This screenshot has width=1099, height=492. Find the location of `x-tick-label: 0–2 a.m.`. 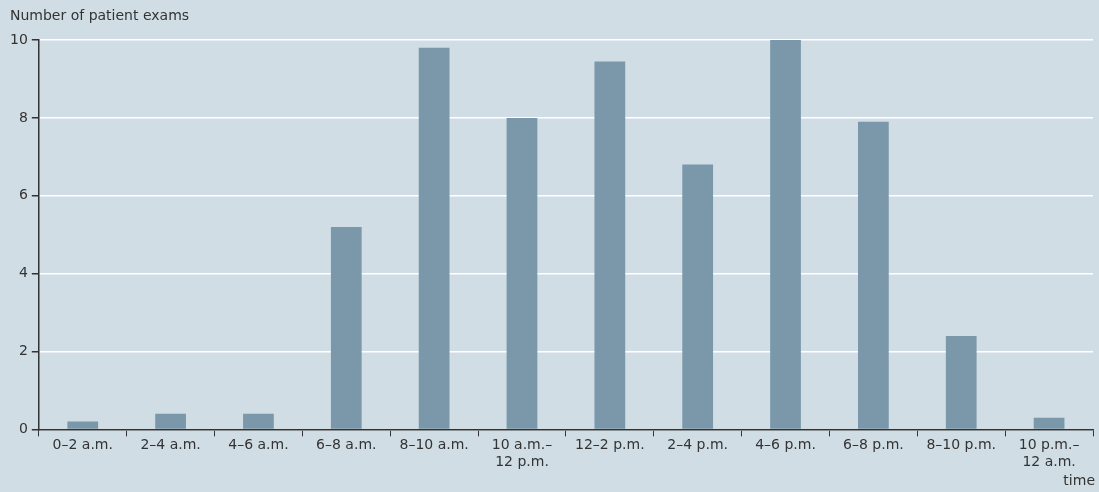

x-tick-label: 0–2 a.m. is located at coordinates (82, 444).